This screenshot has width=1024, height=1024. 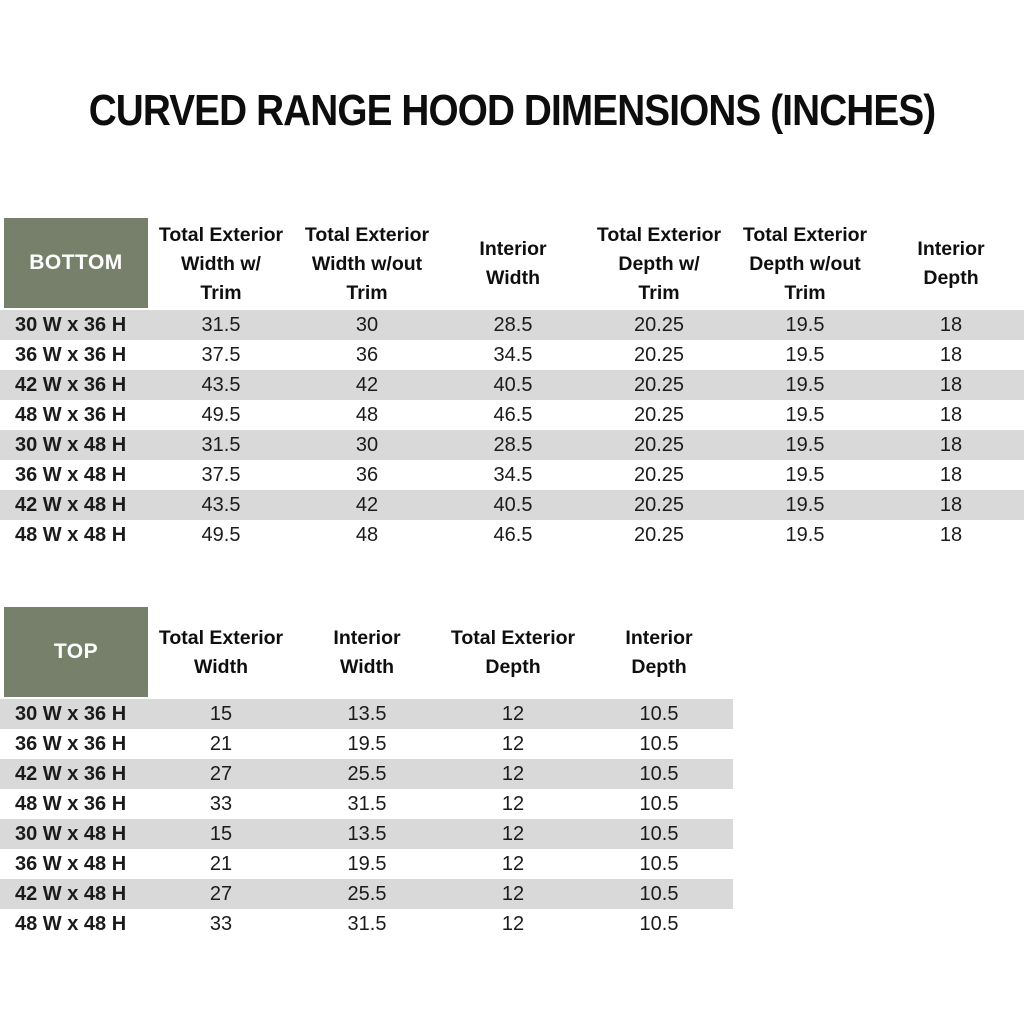 What do you see at coordinates (76, 263) in the screenshot?
I see `bottom-table-title-cell: BOTTOM` at bounding box center [76, 263].